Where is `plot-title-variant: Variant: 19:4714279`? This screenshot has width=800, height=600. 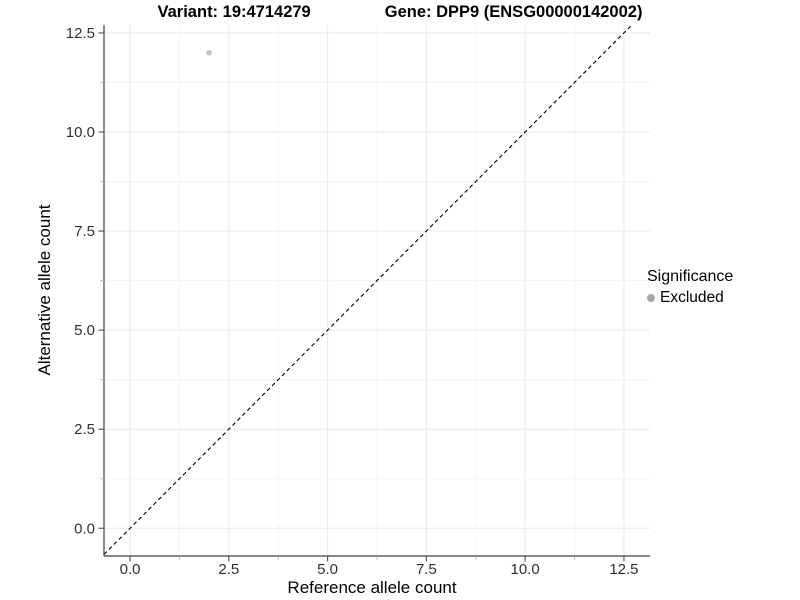
plot-title-variant: Variant: 19:4714279 is located at coordinates (234, 12).